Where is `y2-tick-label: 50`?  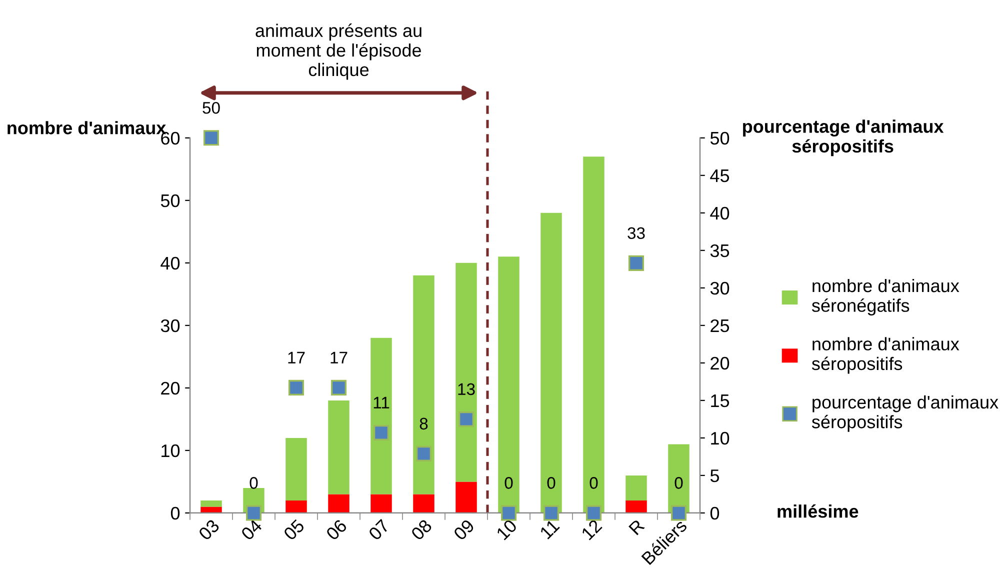
y2-tick-label: 50 is located at coordinates (720, 138).